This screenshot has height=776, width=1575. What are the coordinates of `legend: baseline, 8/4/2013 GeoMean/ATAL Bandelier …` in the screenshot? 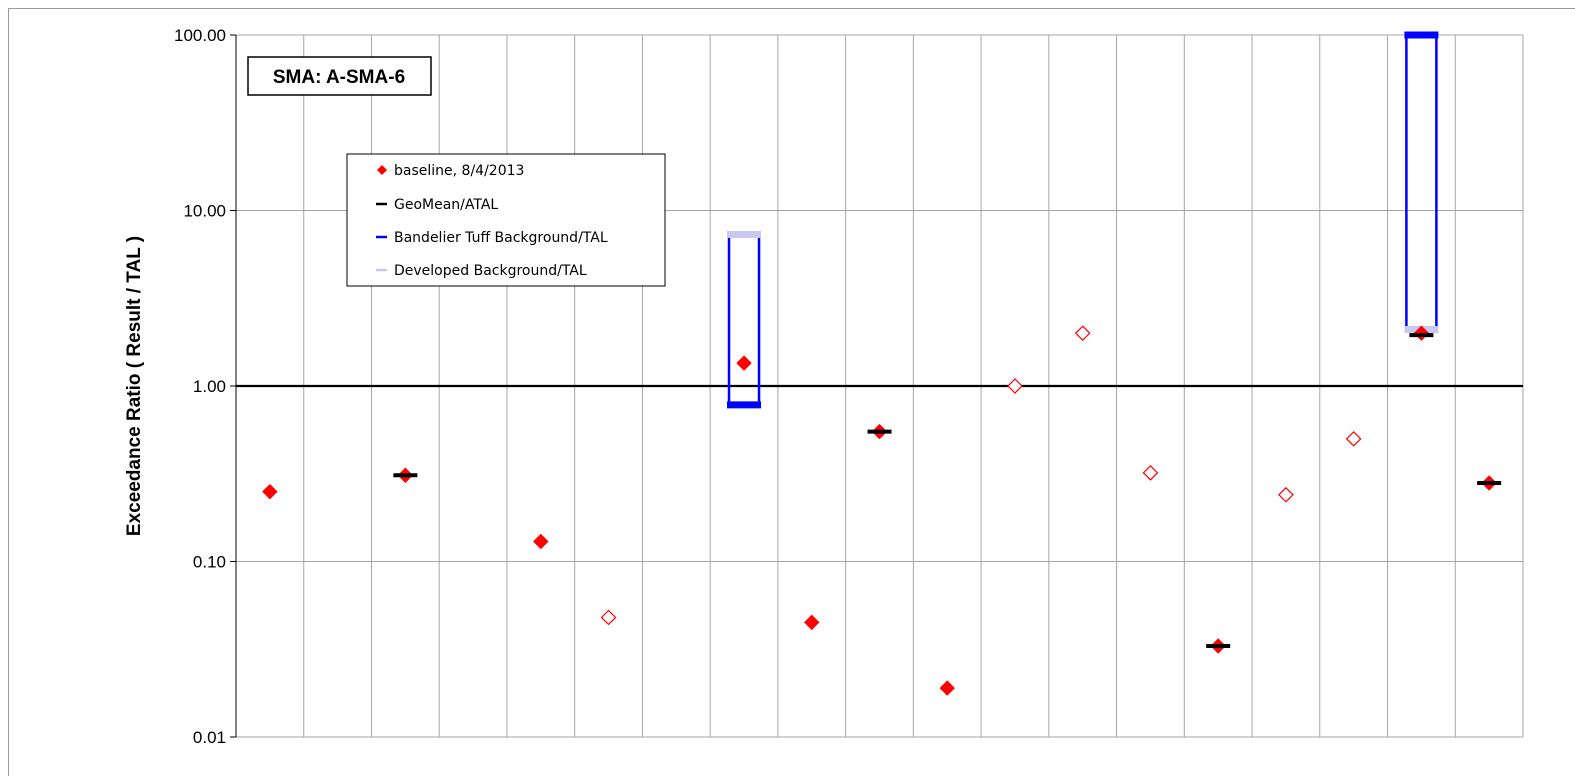 It's located at (506, 220).